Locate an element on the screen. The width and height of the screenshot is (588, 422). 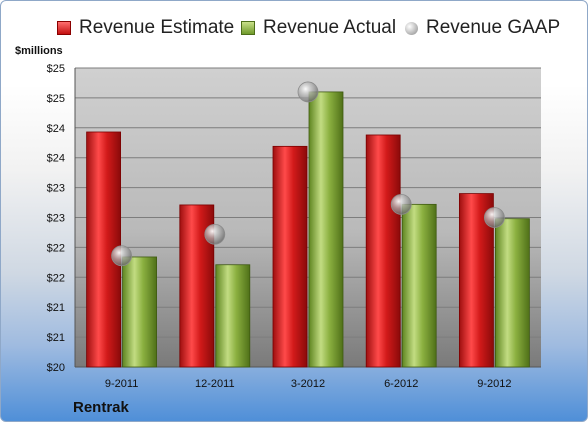
x-tick-label: 3-2012 is located at coordinates (308, 384).